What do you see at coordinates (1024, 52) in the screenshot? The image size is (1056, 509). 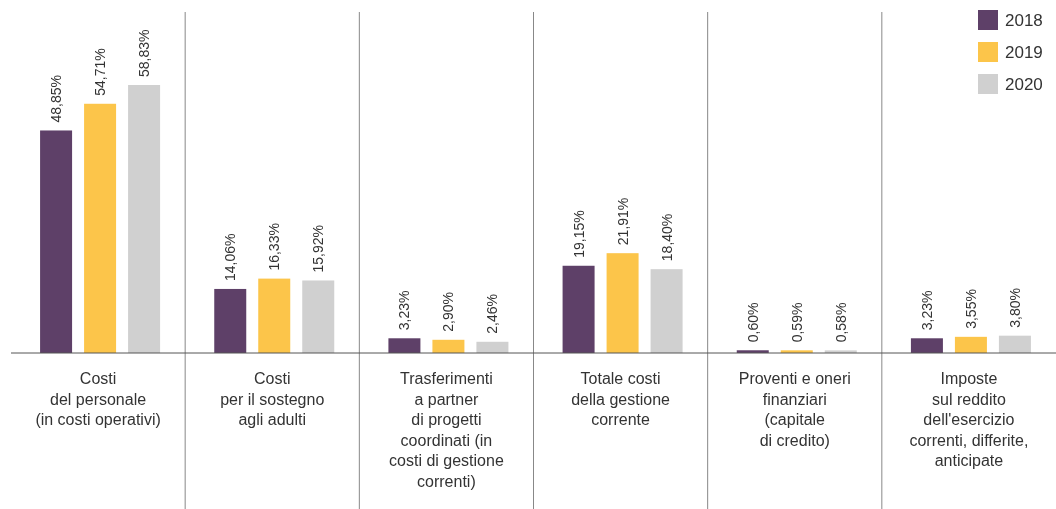 I see `legend-label: 2019` at bounding box center [1024, 52].